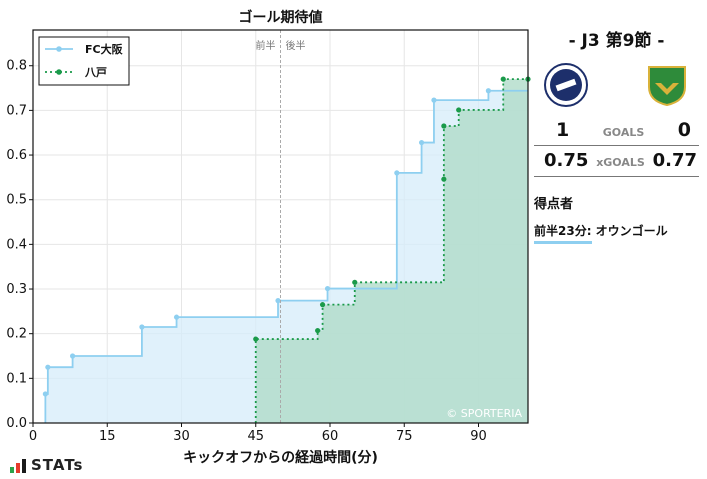 This screenshot has height=479, width=707. What do you see at coordinates (330, 436) in the screenshot?
I see `x-tick-label-4: 60` at bounding box center [330, 436].